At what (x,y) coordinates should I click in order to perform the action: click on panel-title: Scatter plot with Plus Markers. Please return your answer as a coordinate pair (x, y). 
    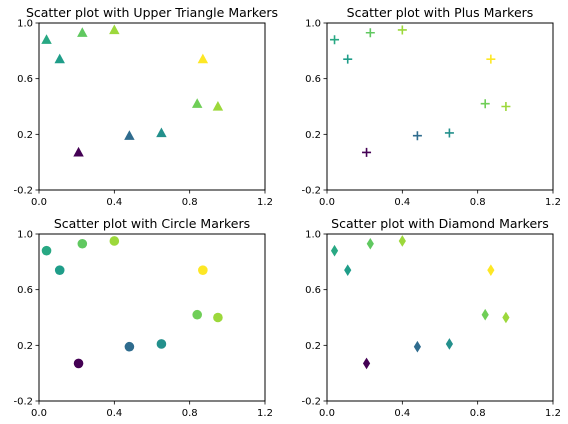
    Looking at the image, I should click on (440, 12).